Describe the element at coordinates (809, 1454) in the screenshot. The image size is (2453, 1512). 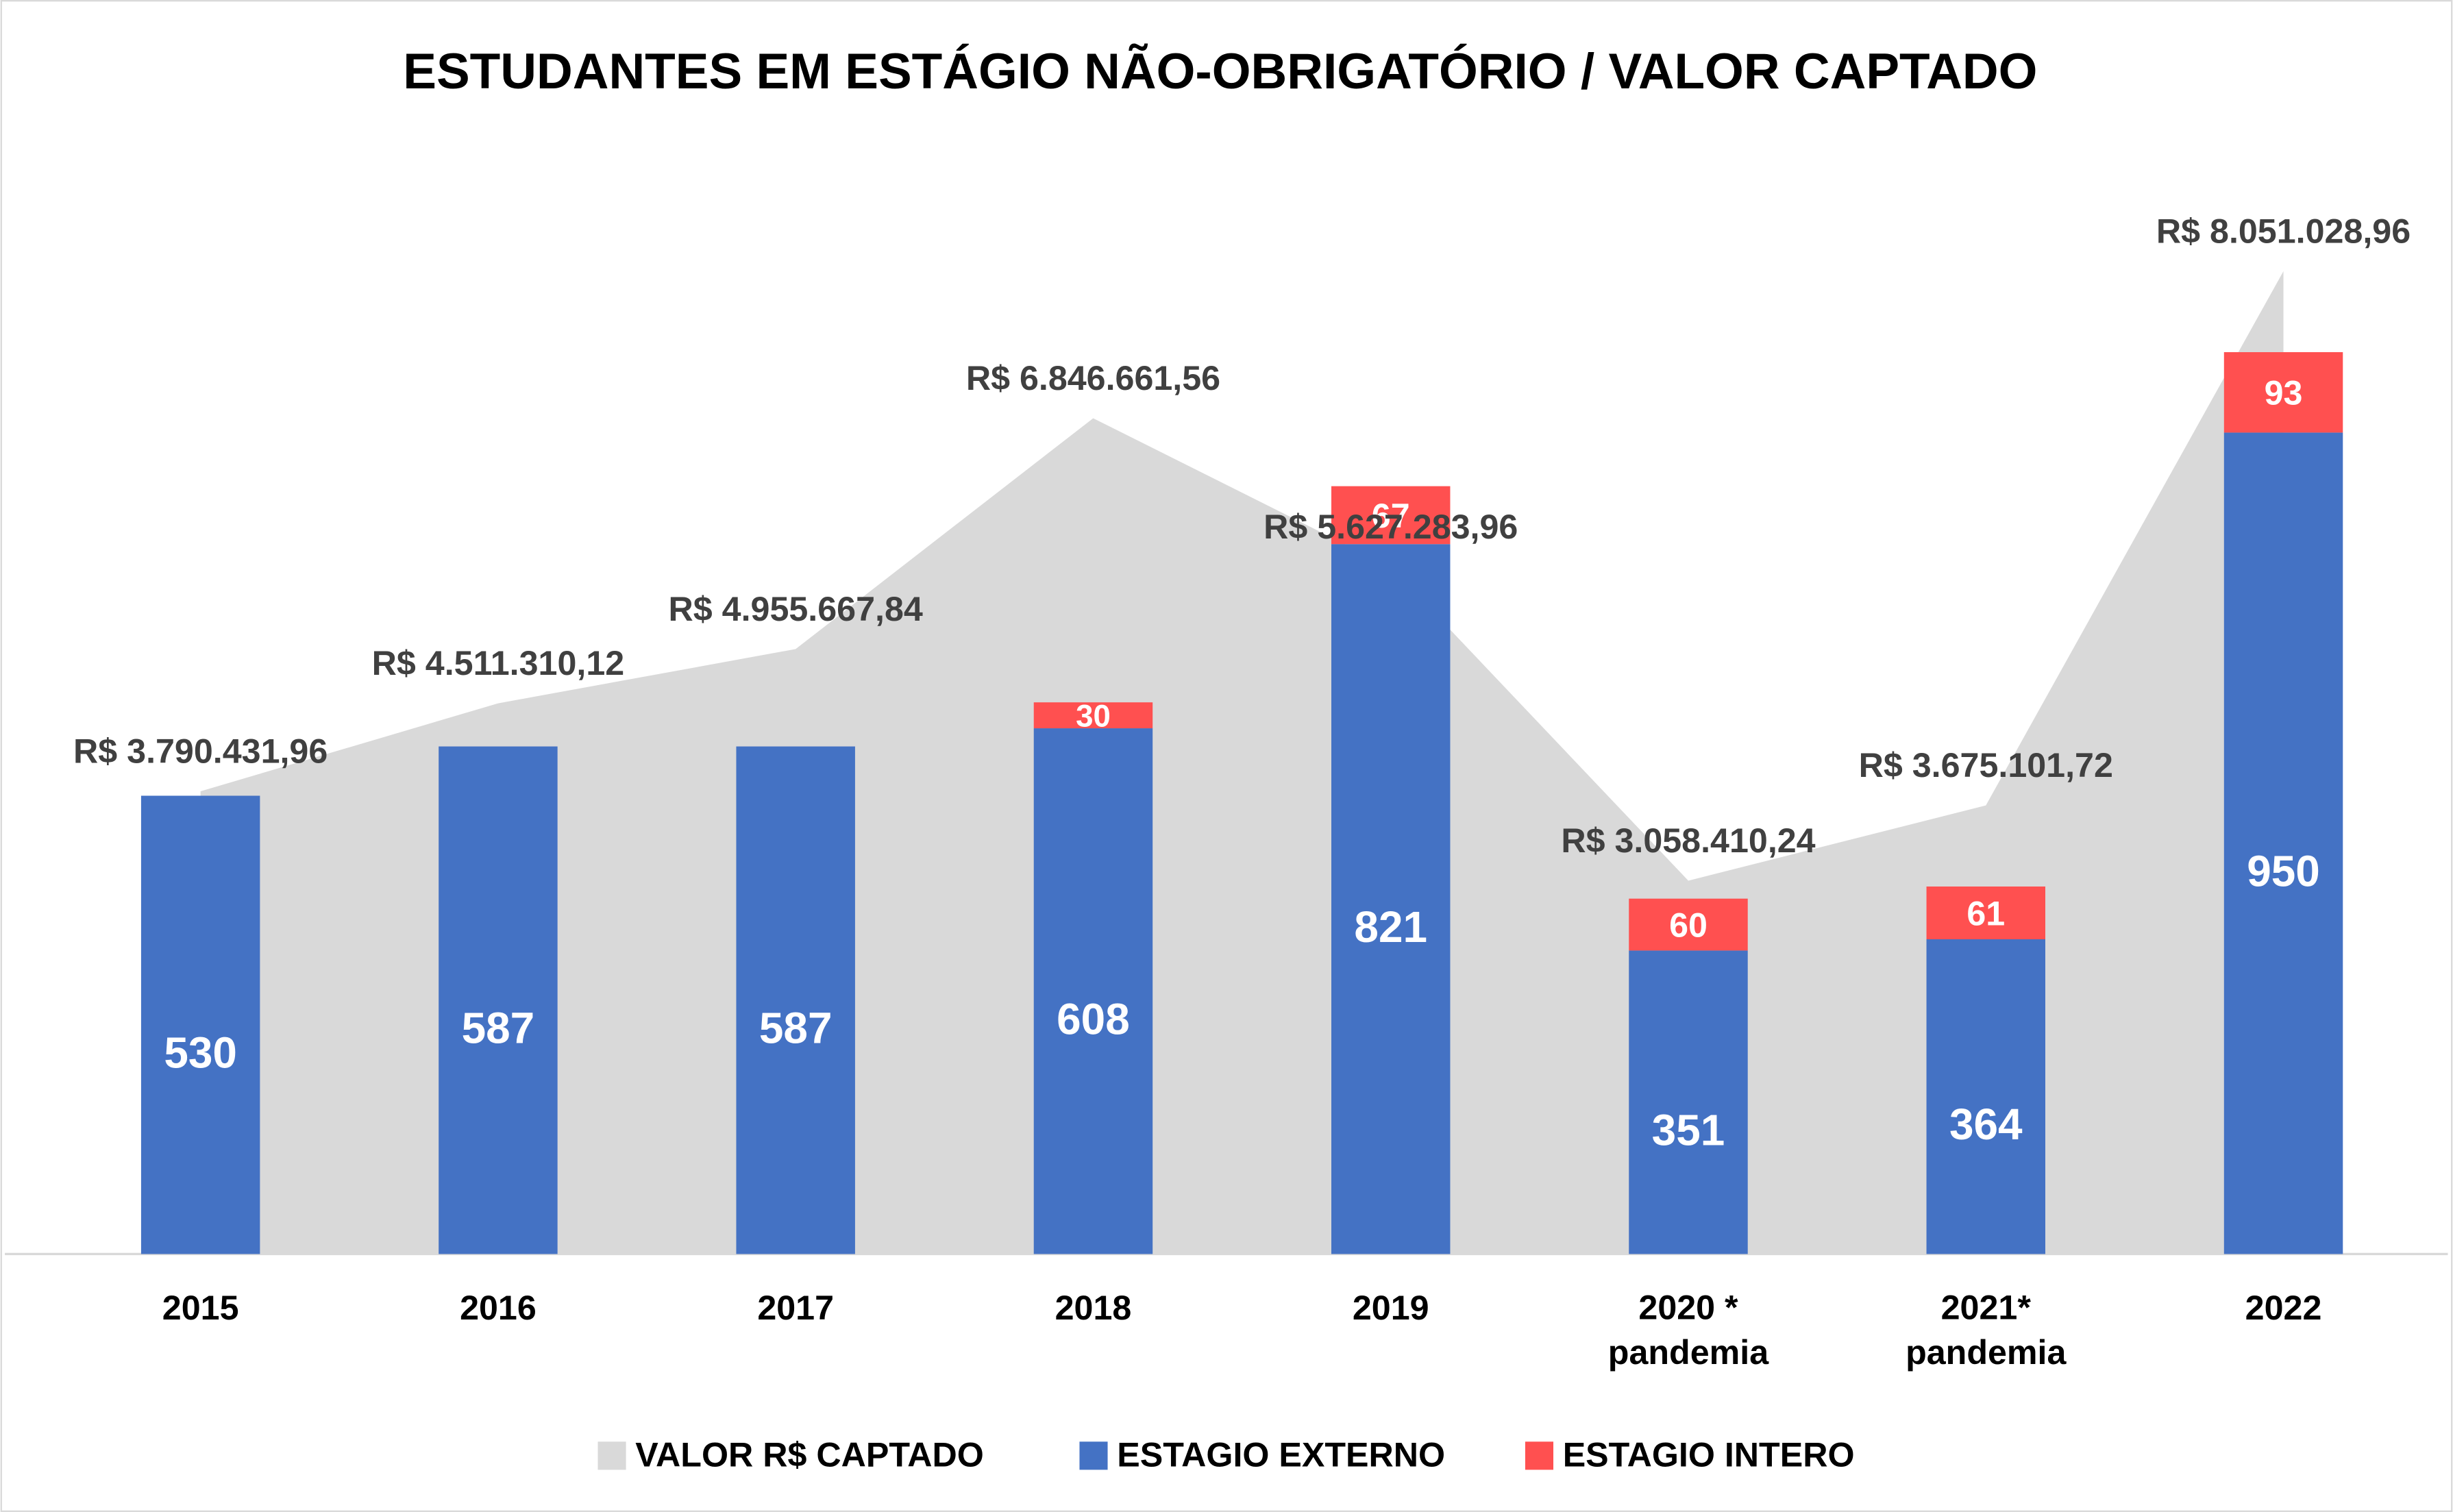
I see `legend-label: VALOR R$ CAPTADO` at that location.